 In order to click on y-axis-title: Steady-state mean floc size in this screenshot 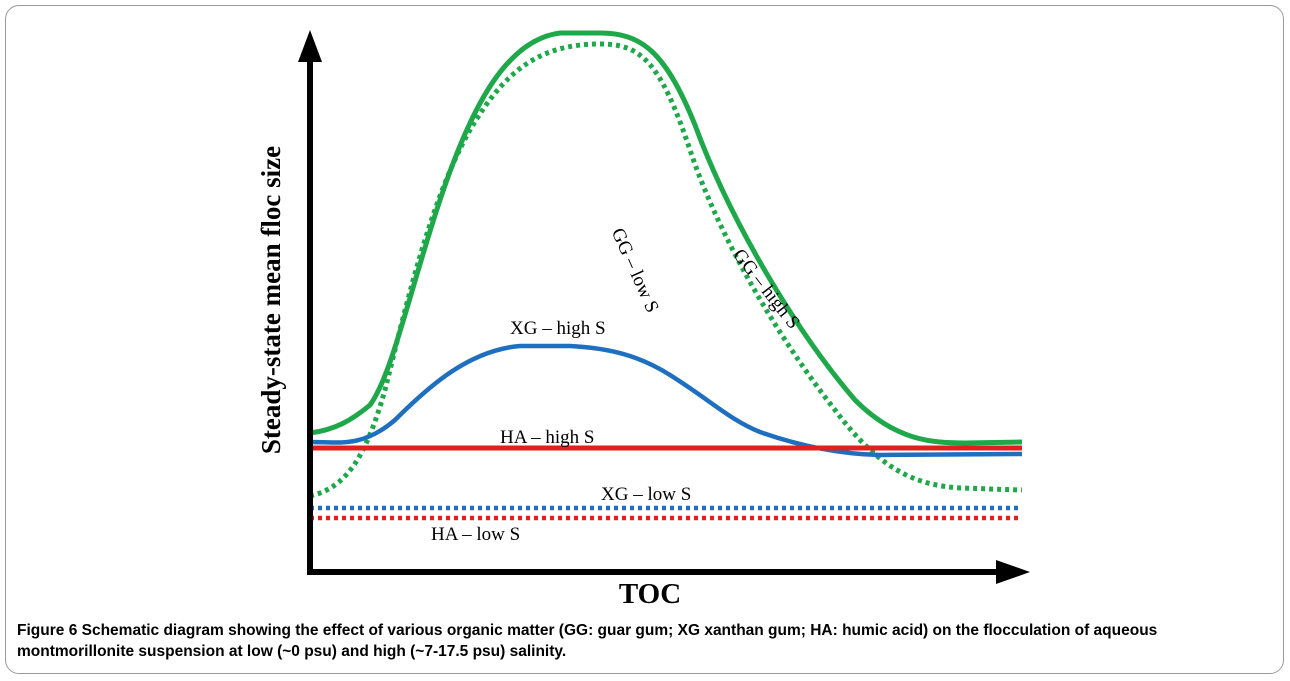, I will do `click(271, 300)`.